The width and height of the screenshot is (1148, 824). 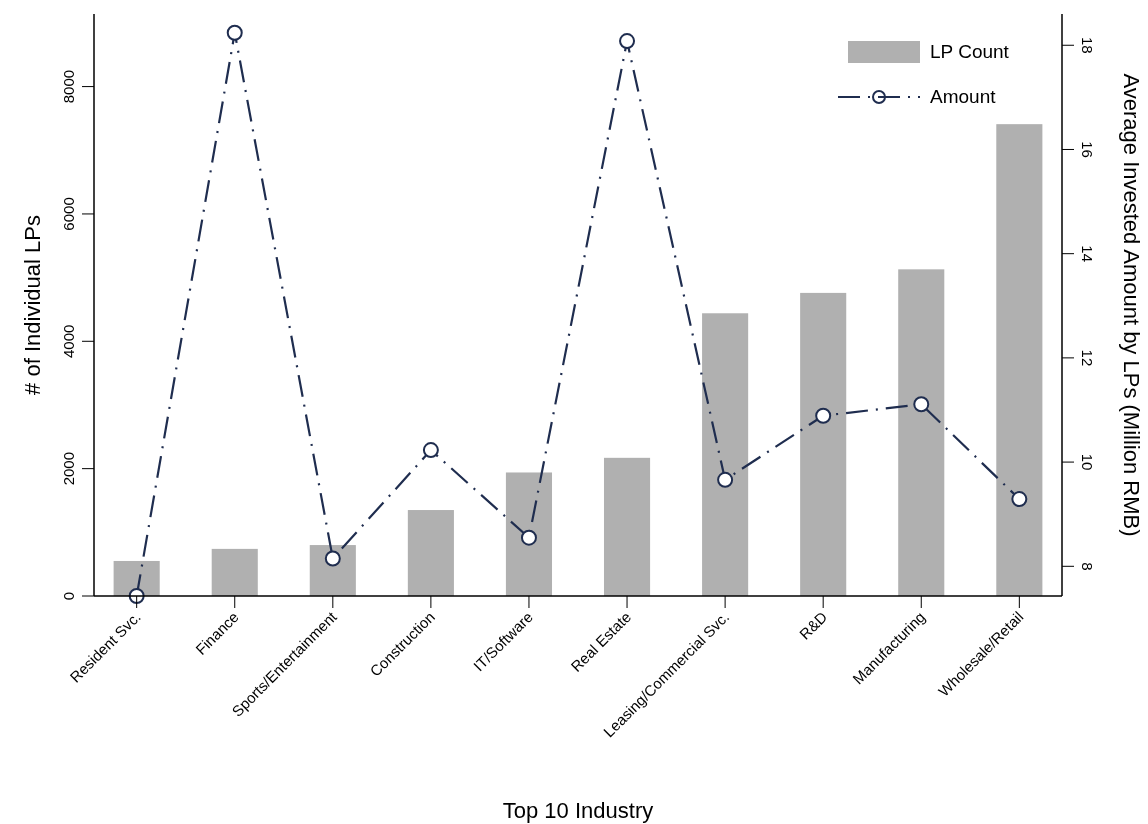 What do you see at coordinates (68, 468) in the screenshot?
I see `y-tick-label: 2000` at bounding box center [68, 468].